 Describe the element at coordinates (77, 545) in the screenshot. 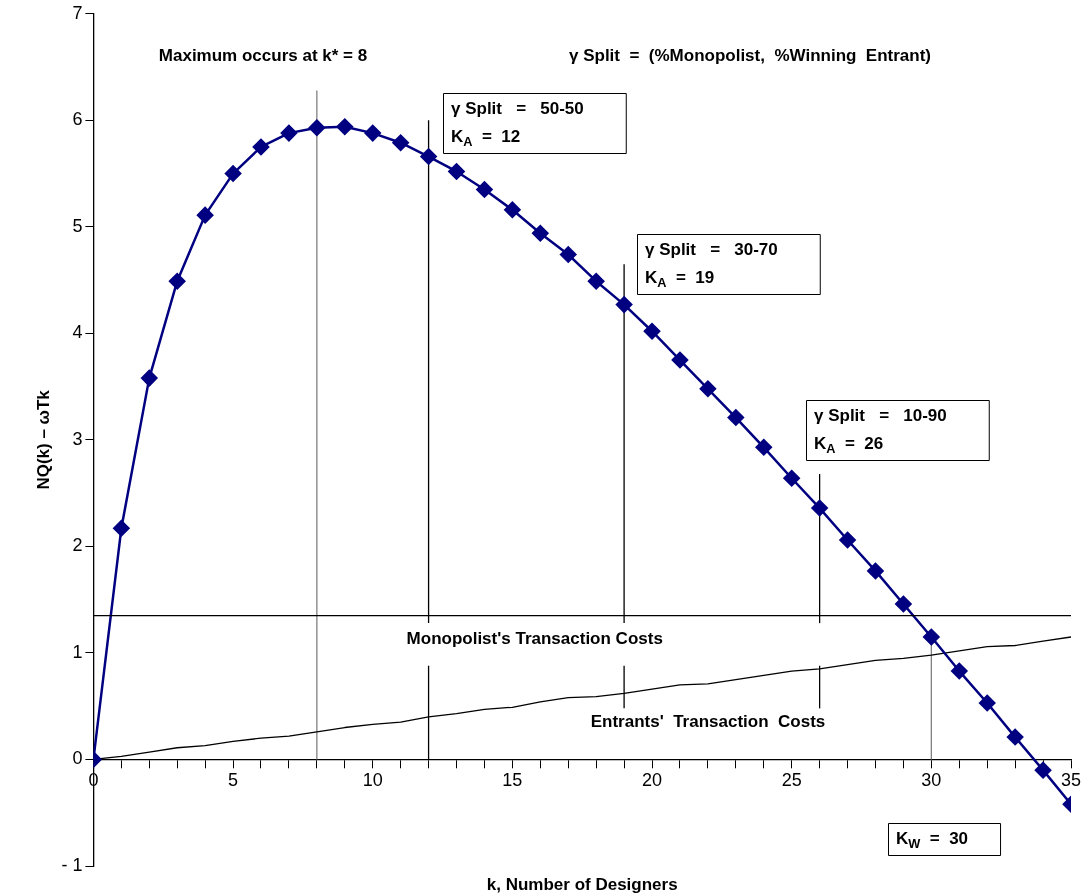

I see `y-tick-label: 2` at that location.